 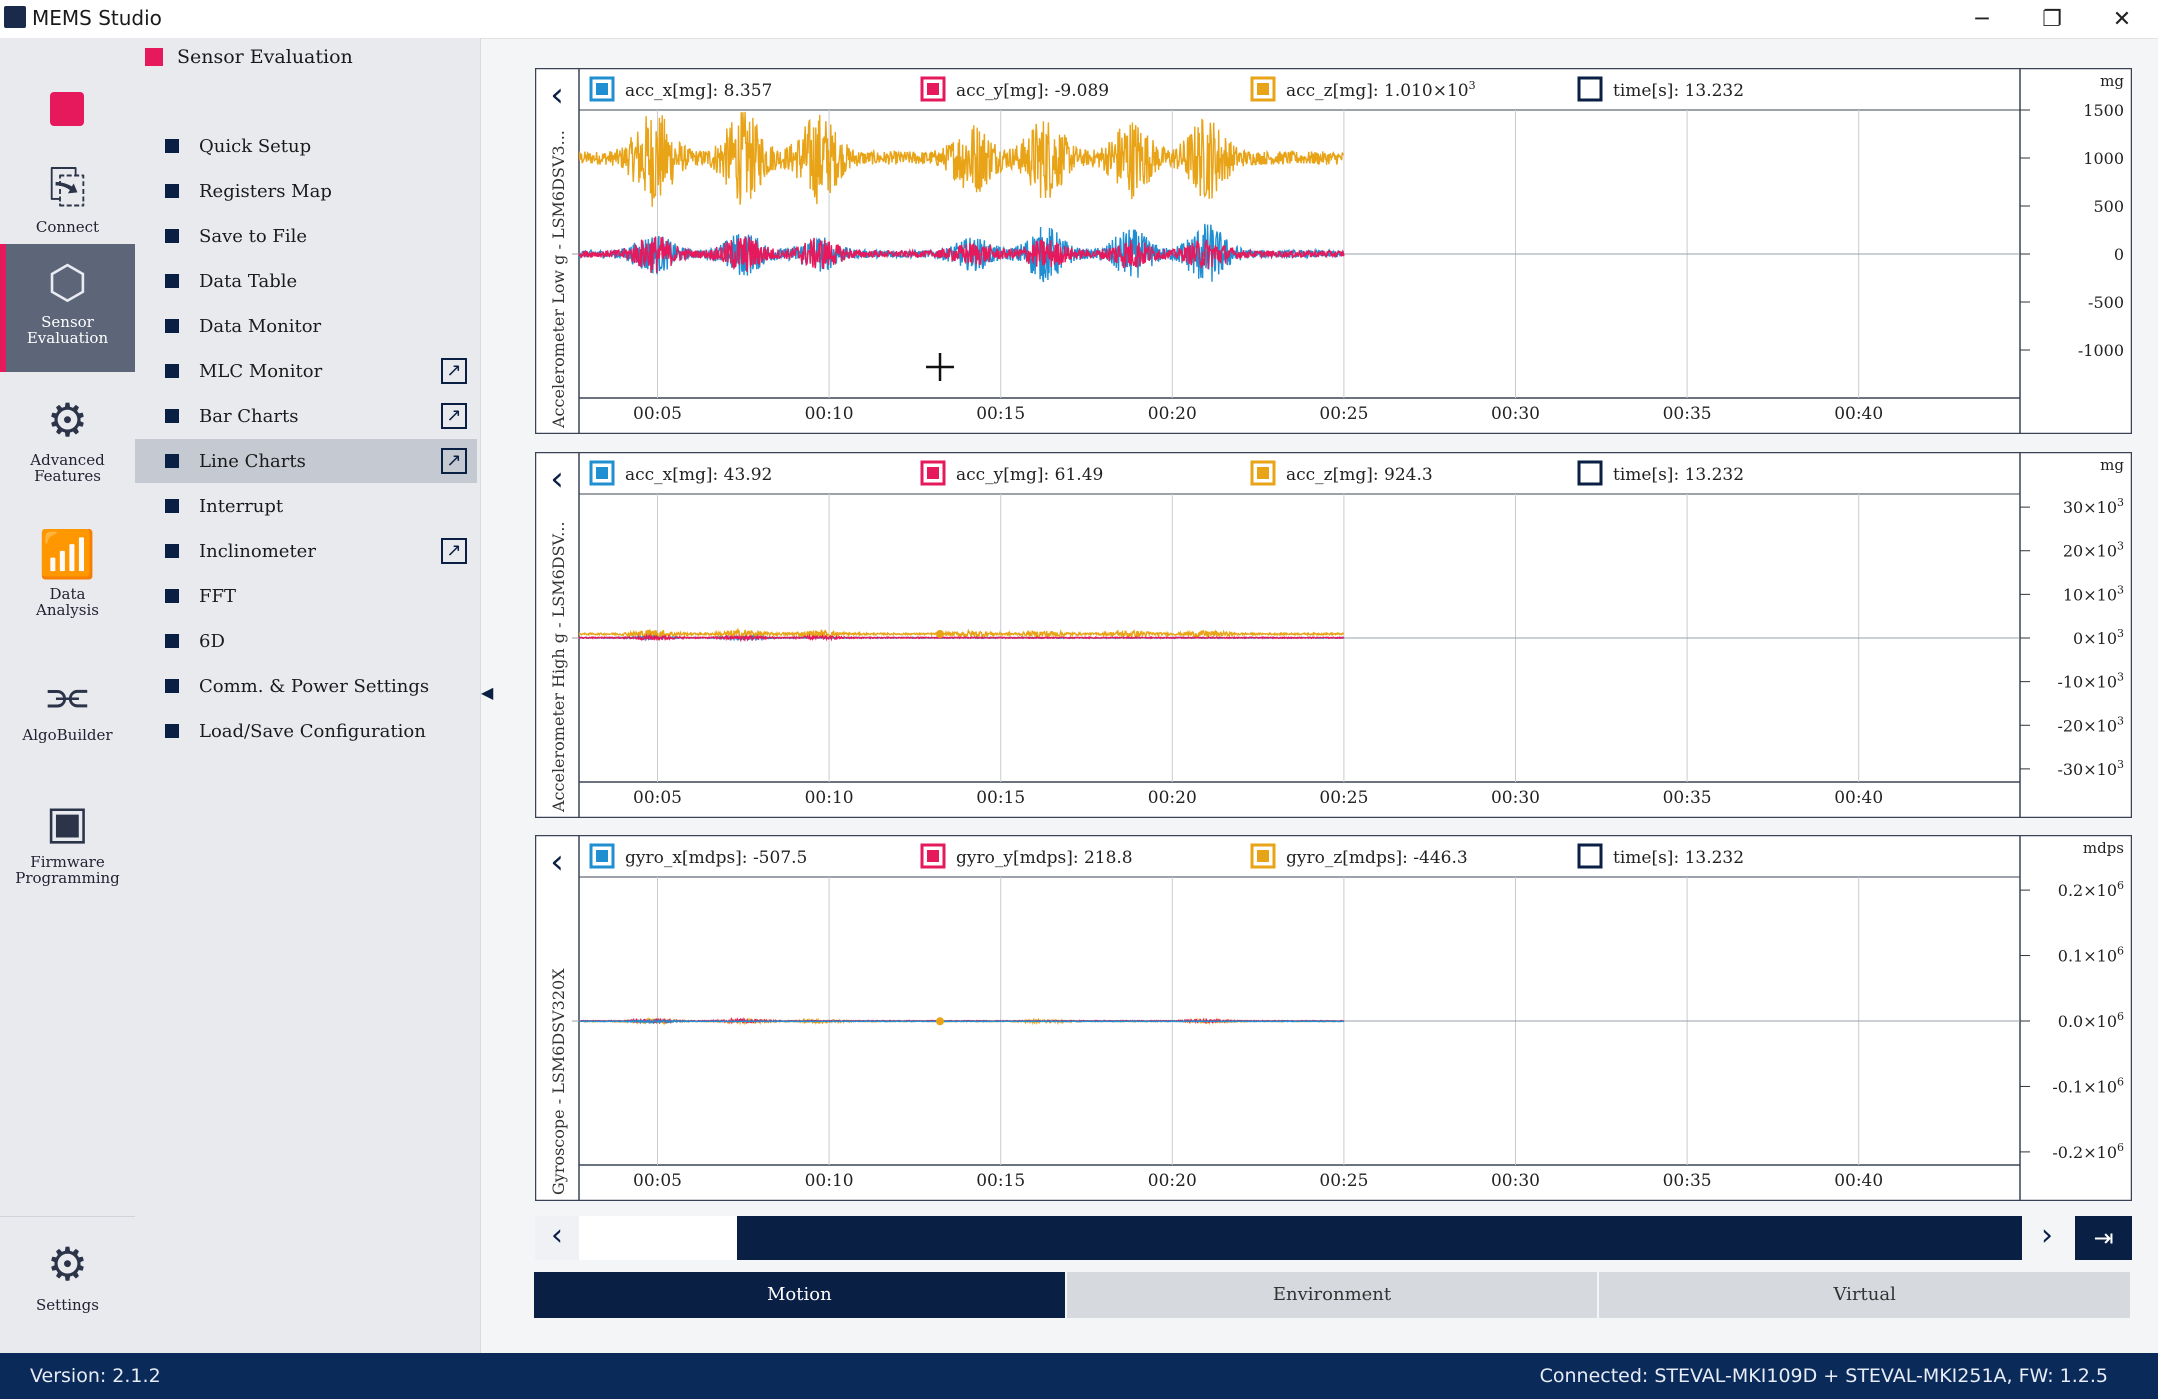 I want to click on legend-text: acc_z[mg]: 1.010×10, so click(x=1377, y=91).